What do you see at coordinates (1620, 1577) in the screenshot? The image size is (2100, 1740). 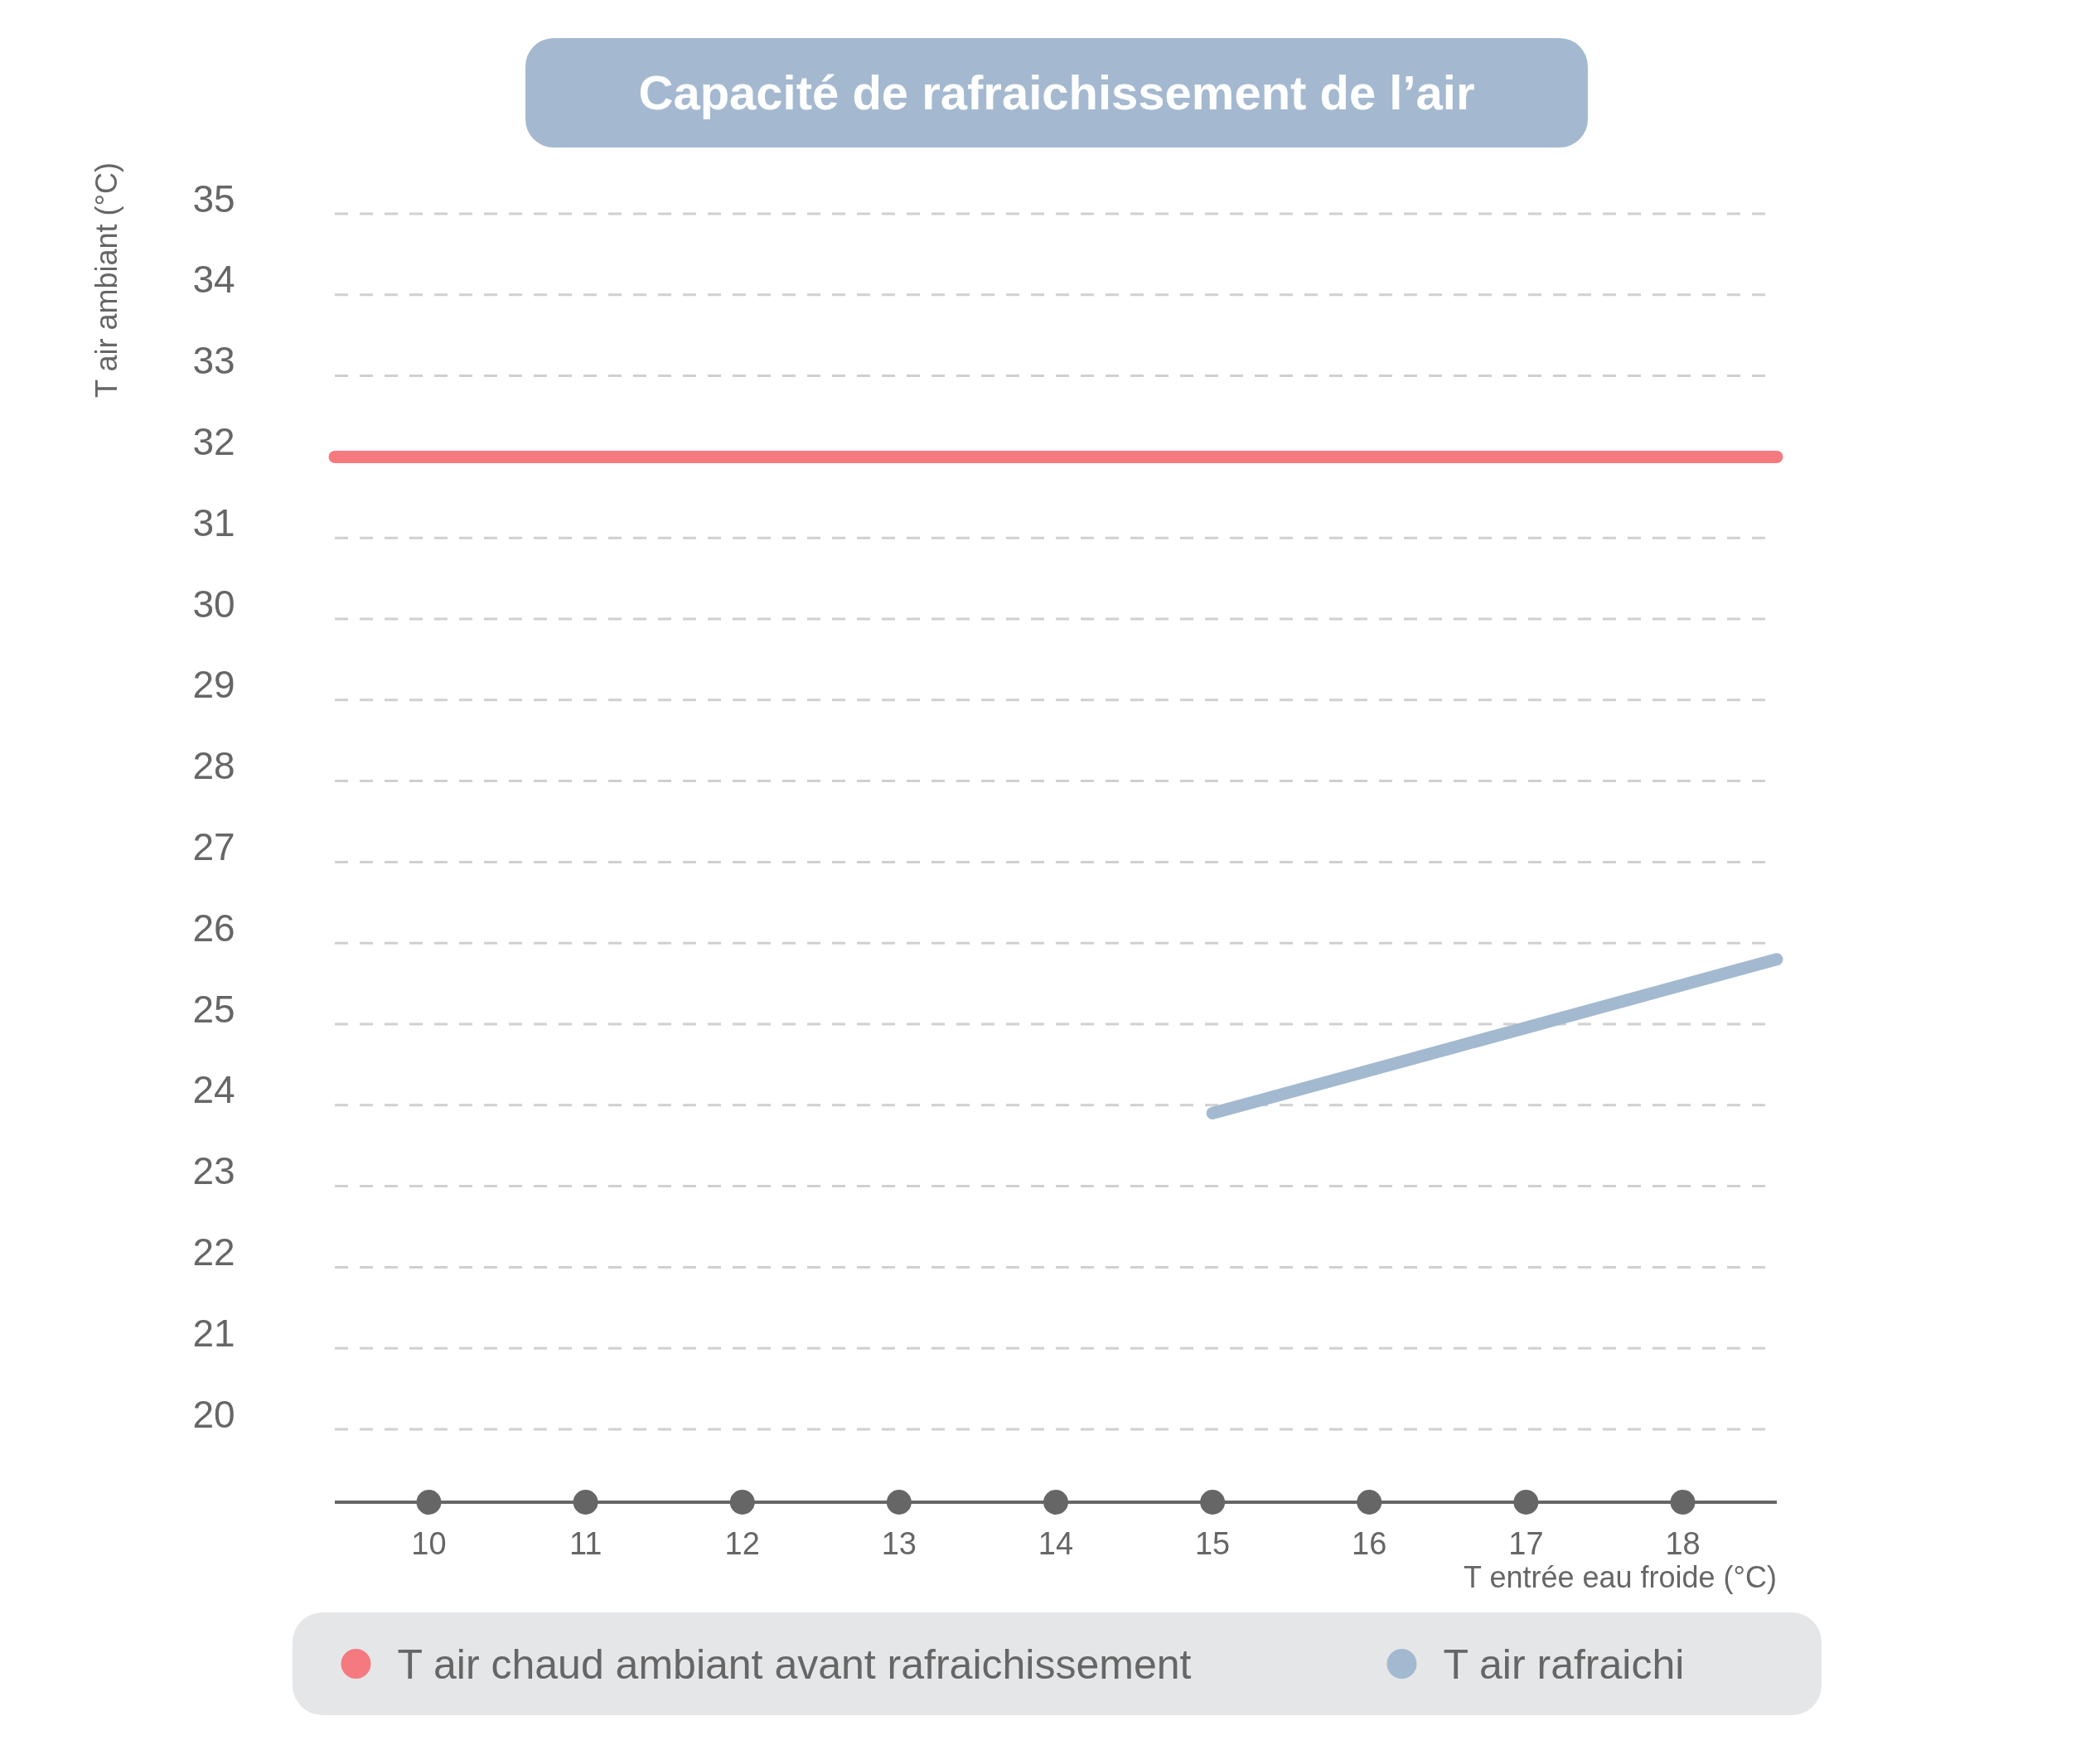 I see `x-axis-title: T entrée eau froide (°C)` at bounding box center [1620, 1577].